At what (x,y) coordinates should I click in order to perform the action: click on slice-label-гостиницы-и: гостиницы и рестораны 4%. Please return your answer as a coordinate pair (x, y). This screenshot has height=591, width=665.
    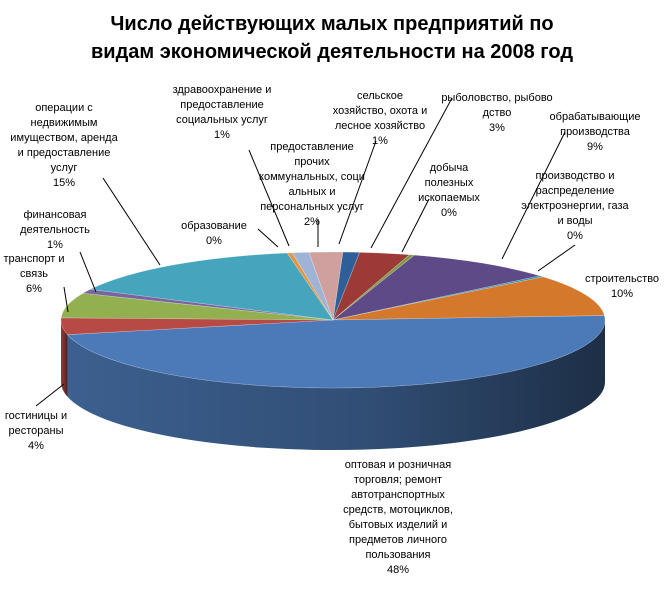
    Looking at the image, I should click on (36, 431).